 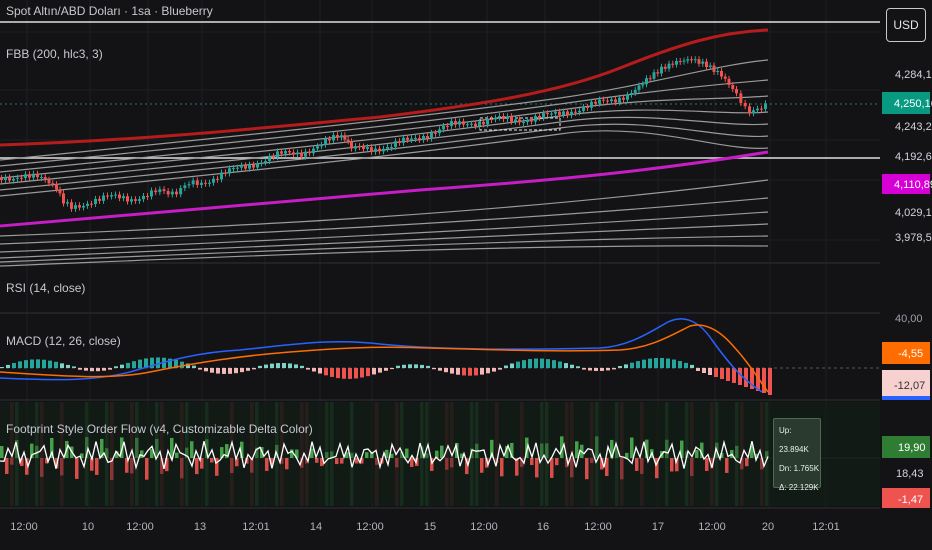 I want to click on macd-signal-line, so click(x=384, y=358).